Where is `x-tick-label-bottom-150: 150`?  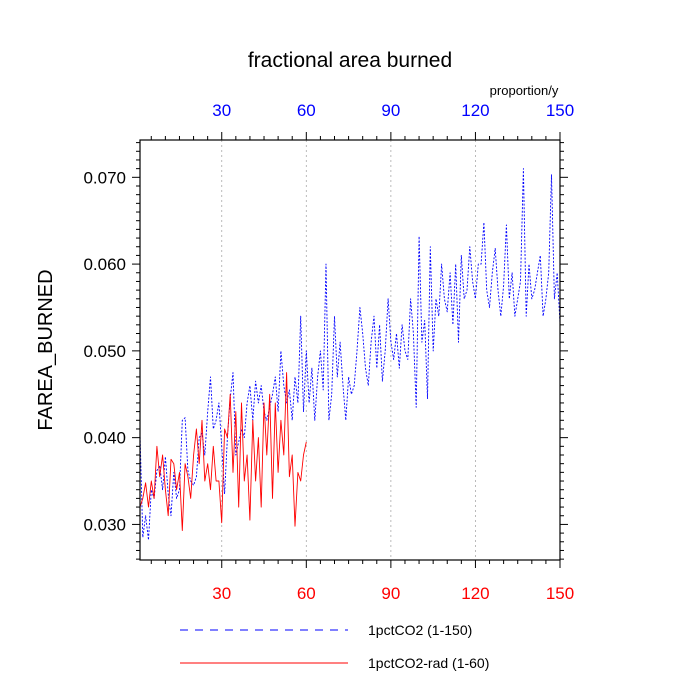 x-tick-label-bottom-150: 150 is located at coordinates (560, 593).